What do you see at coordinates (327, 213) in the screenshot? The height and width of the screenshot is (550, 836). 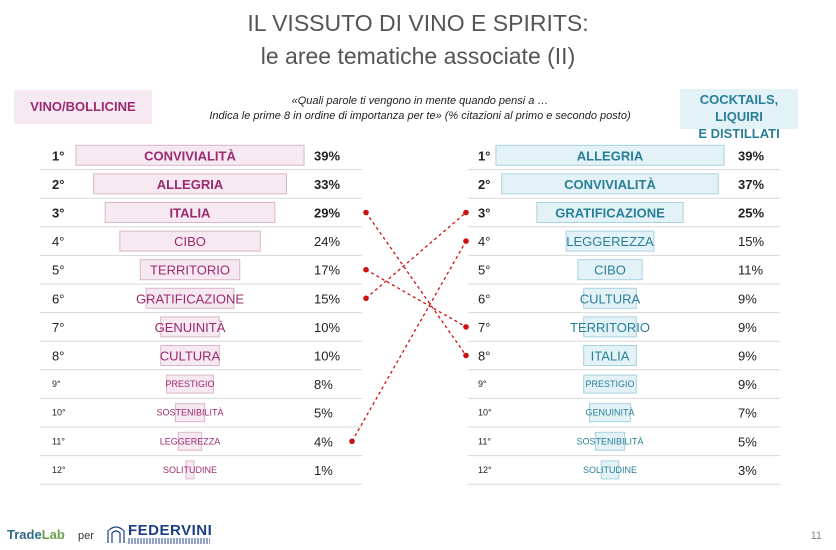 I see `left-value-label: 29%` at bounding box center [327, 213].